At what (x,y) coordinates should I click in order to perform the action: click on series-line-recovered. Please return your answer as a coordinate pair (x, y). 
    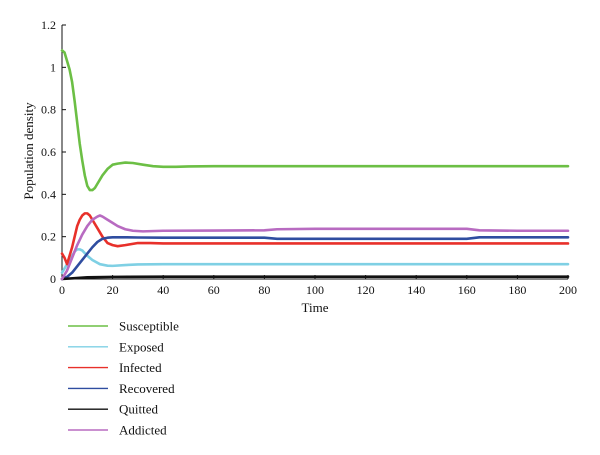
    Looking at the image, I should click on (315, 258).